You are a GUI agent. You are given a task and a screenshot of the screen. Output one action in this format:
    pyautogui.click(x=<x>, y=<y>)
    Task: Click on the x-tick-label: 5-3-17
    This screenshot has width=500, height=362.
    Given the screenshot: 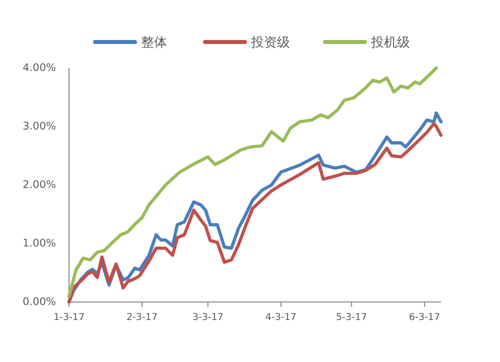 What is the action you would take?
    pyautogui.click(x=352, y=317)
    